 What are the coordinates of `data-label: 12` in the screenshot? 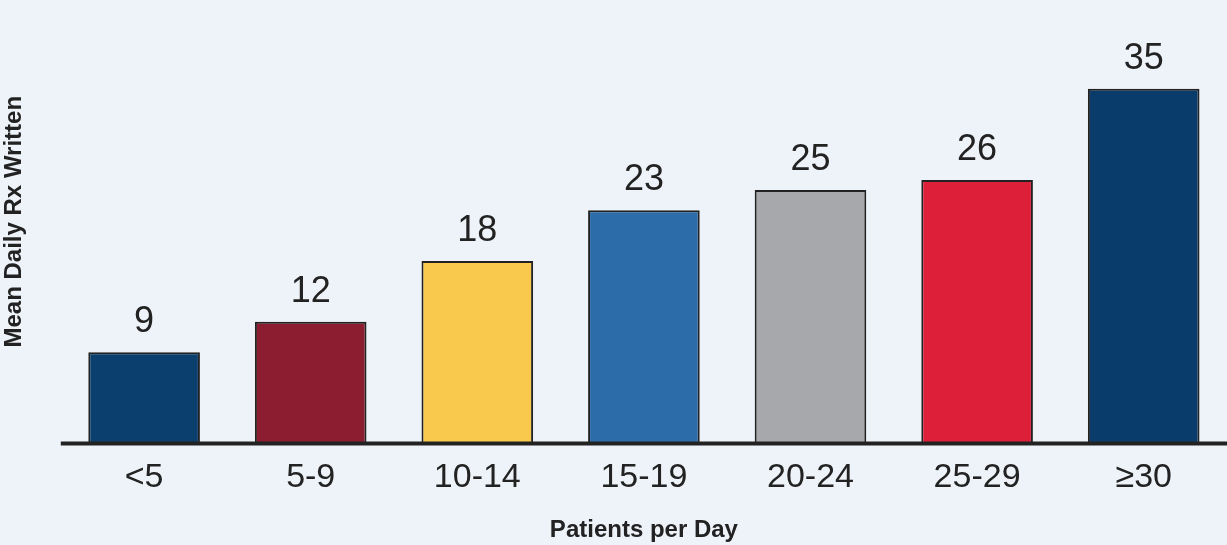 It's located at (310, 289).